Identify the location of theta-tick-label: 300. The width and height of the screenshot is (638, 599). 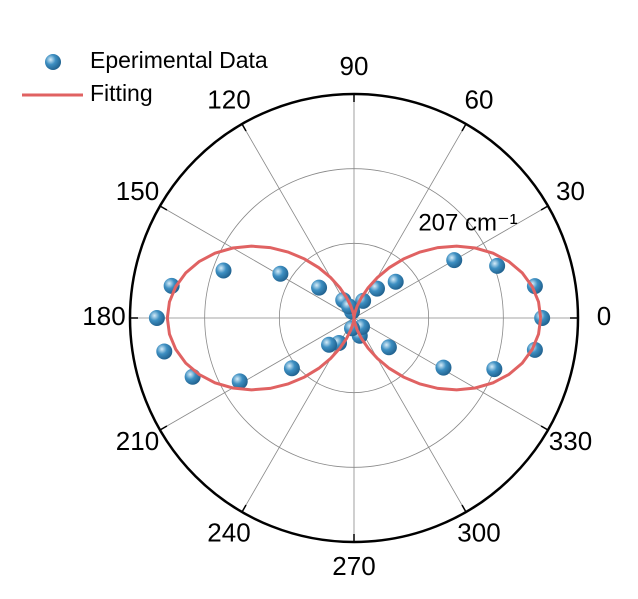
(478, 532).